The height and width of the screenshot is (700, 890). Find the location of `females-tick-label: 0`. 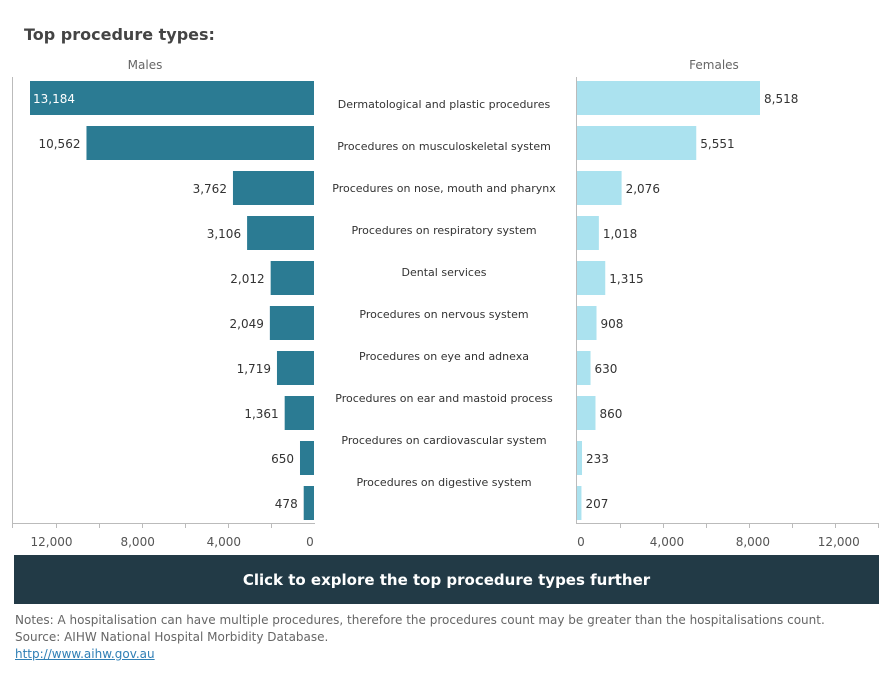

females-tick-label: 0 is located at coordinates (581, 542).